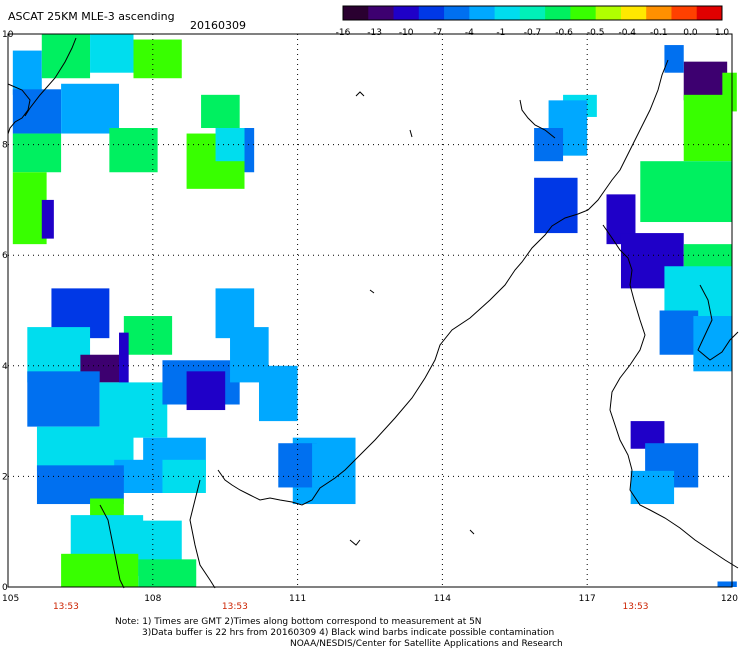 This screenshot has height=650, width=740. I want to click on colorbar-label: 1.0, so click(722, 33).